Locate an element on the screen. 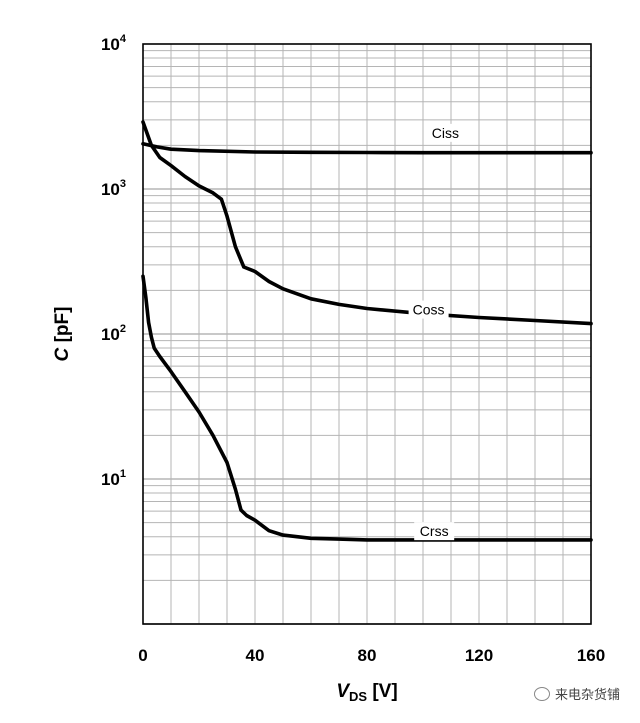 This screenshot has height=723, width=640. y-tick-label: 10⁴ is located at coordinates (114, 43).